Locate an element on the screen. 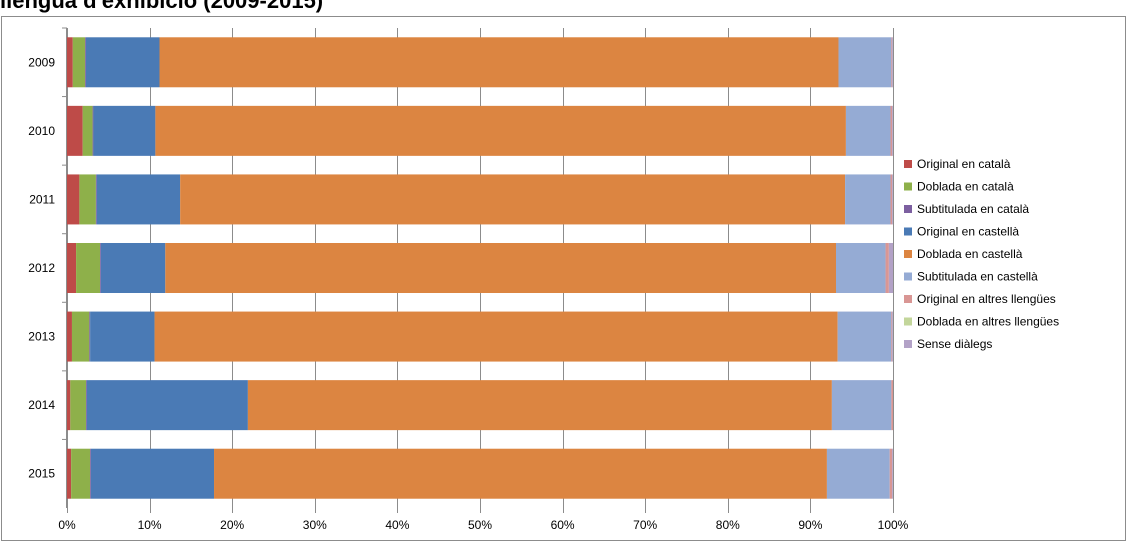 This screenshot has height=542, width=1127. y-tick-label: 2015 is located at coordinates (41, 474).